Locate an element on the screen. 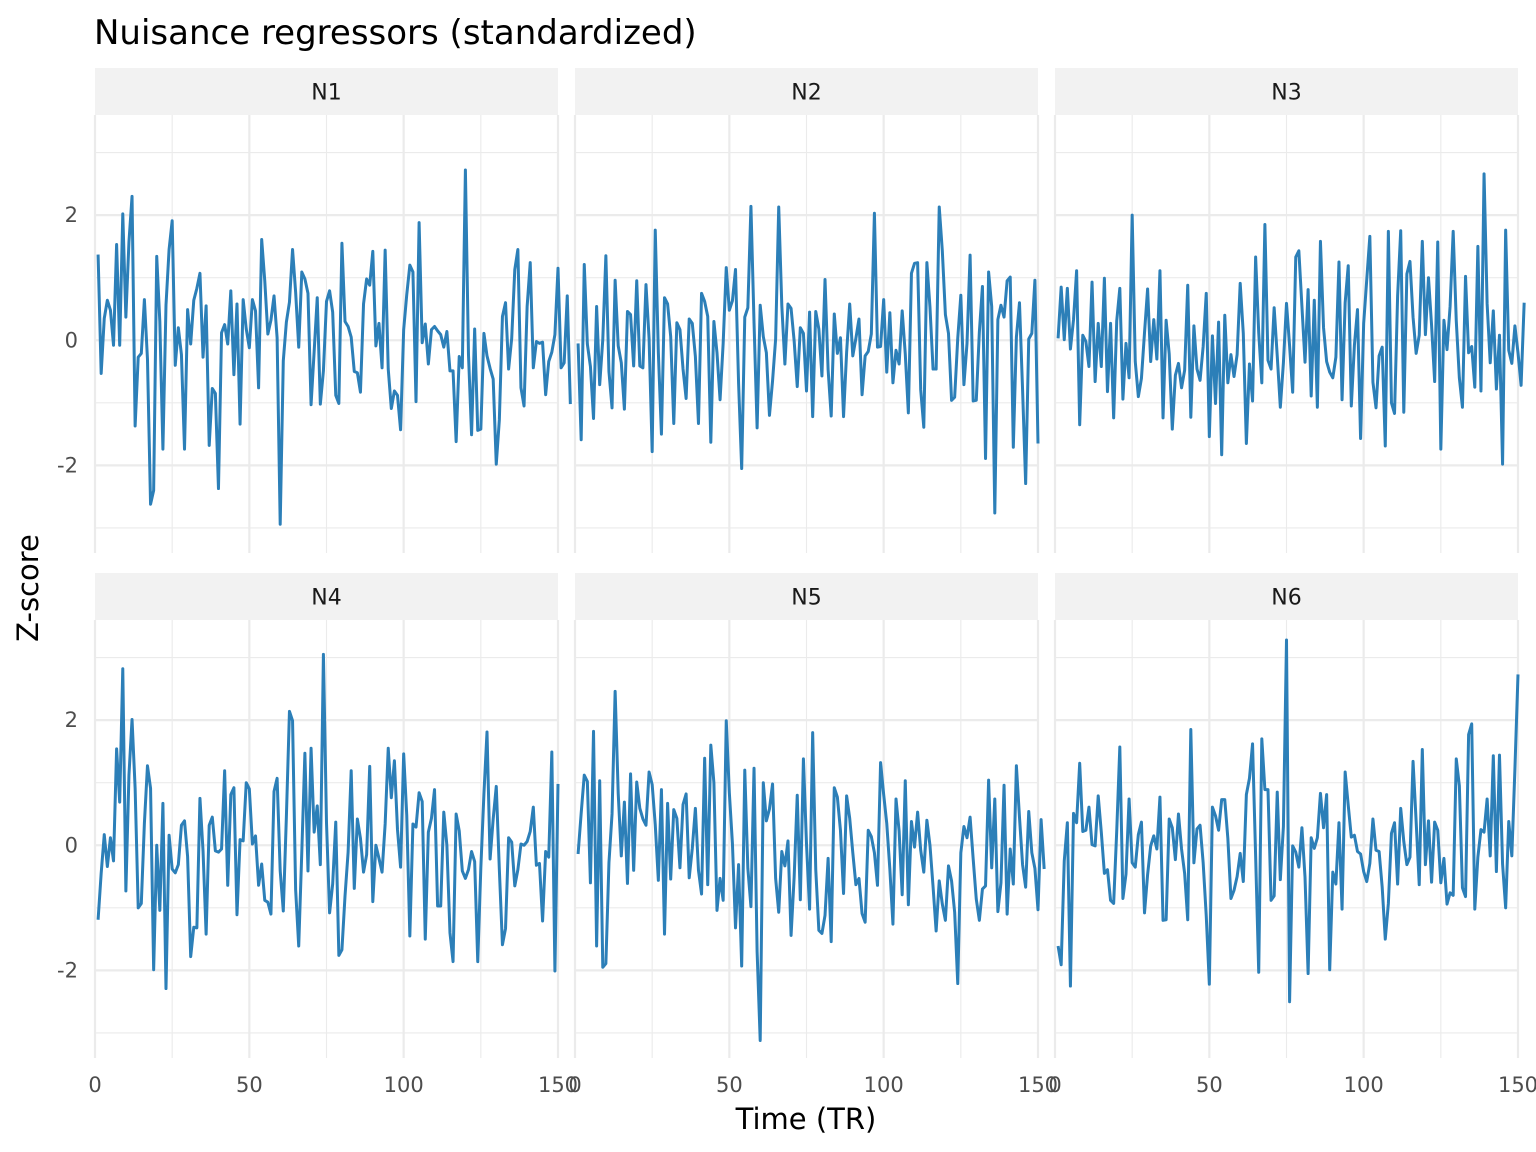  facet-strip-label: N6 is located at coordinates (1286, 598).